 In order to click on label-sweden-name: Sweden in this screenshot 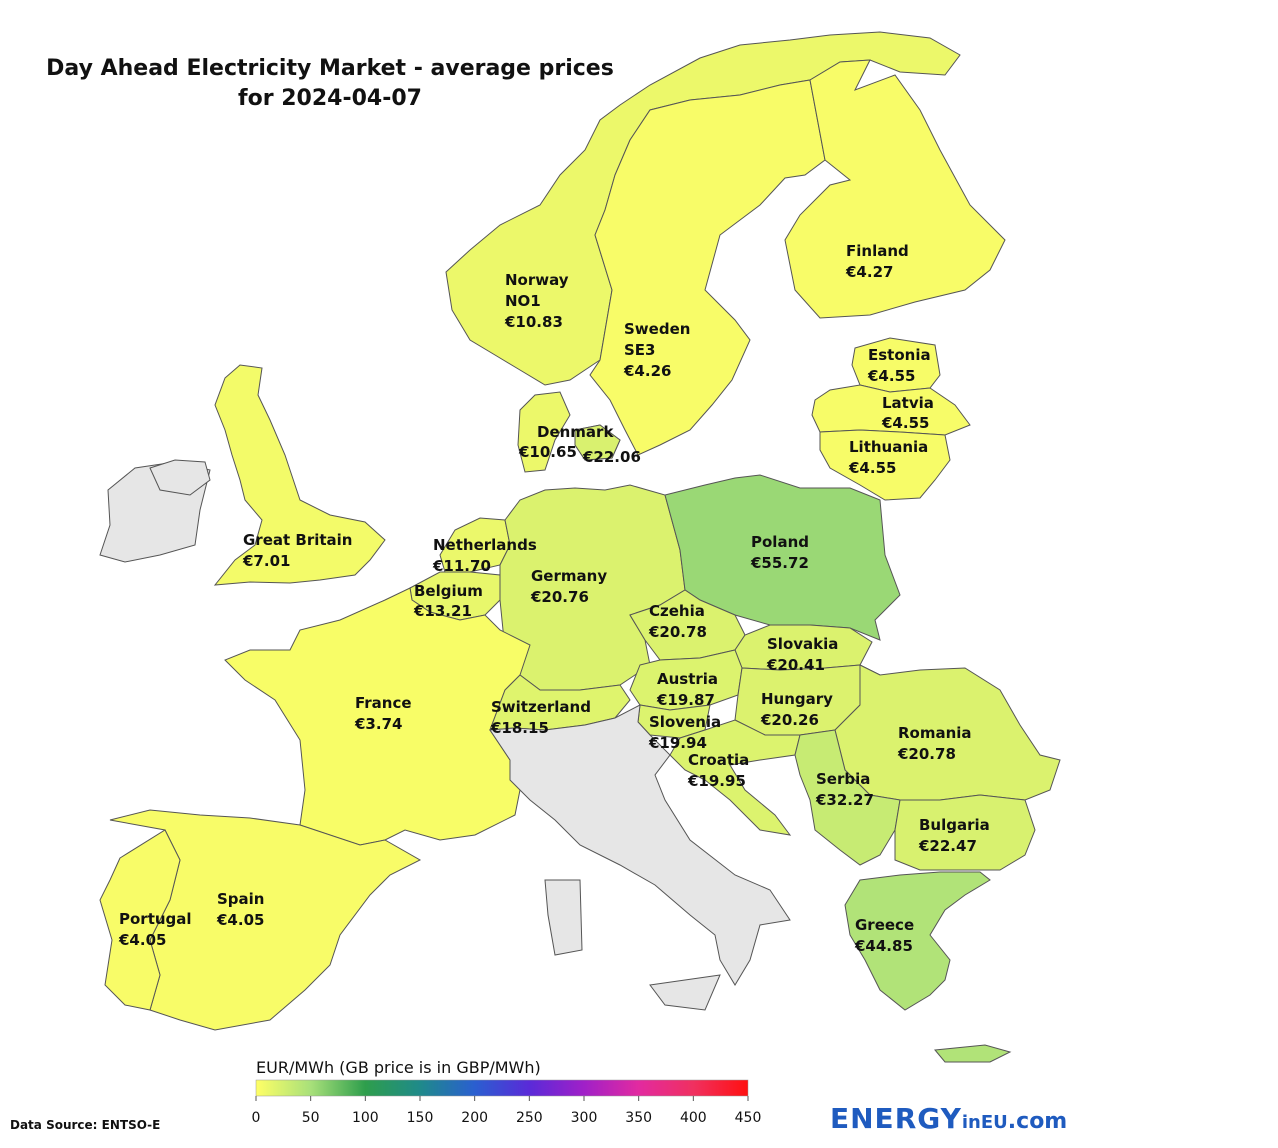, I will do `click(657, 329)`.